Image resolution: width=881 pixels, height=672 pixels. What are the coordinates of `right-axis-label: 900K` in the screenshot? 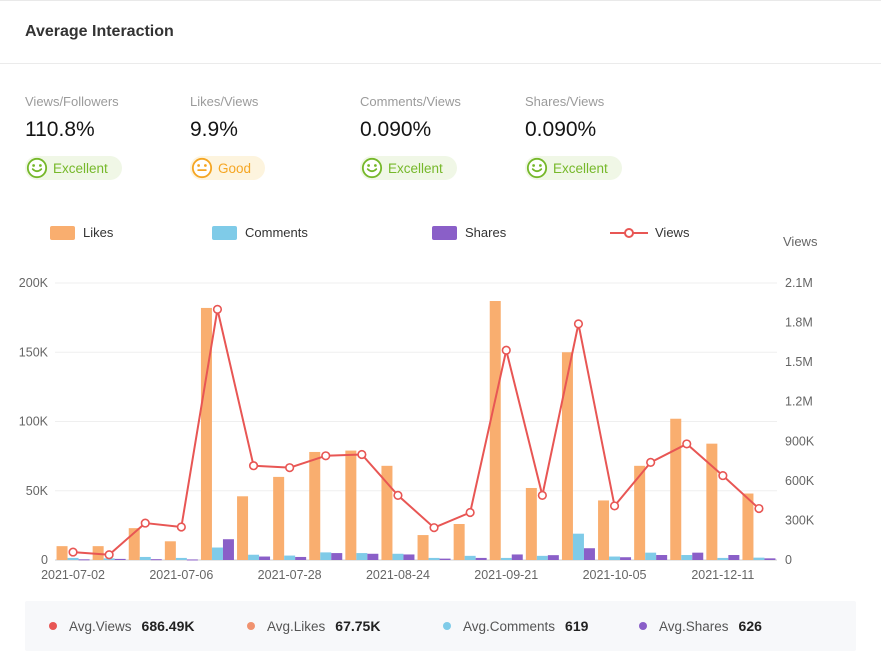 It's located at (800, 441).